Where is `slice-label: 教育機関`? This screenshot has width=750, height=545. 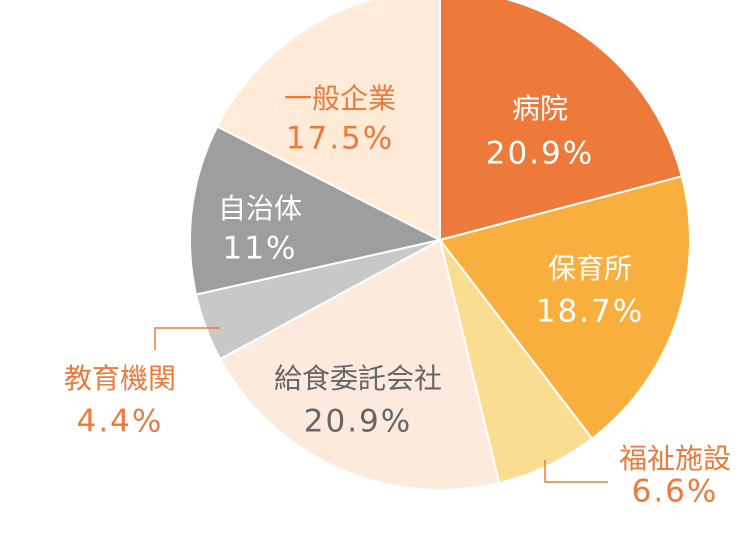
slice-label: 教育機関 is located at coordinates (120, 378).